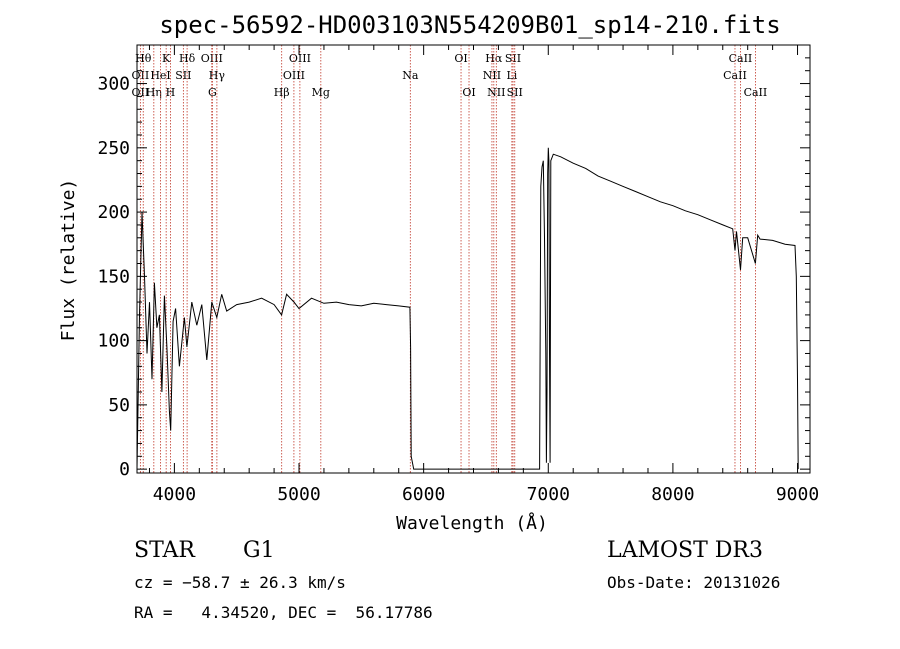 The height and width of the screenshot is (649, 900). Describe the element at coordinates (113, 148) in the screenshot. I see `y-tick-label: 250` at that location.